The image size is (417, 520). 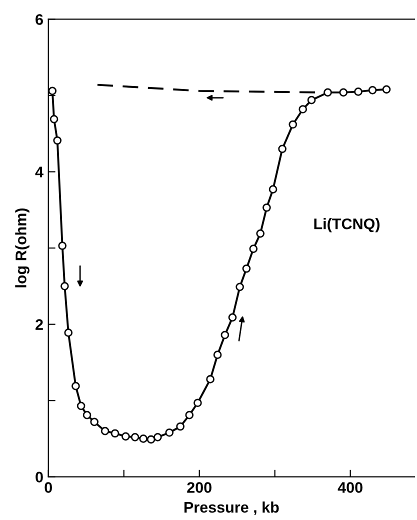 What do you see at coordinates (22, 248) in the screenshot?
I see `y-axis-title: log R(ohm)` at bounding box center [22, 248].